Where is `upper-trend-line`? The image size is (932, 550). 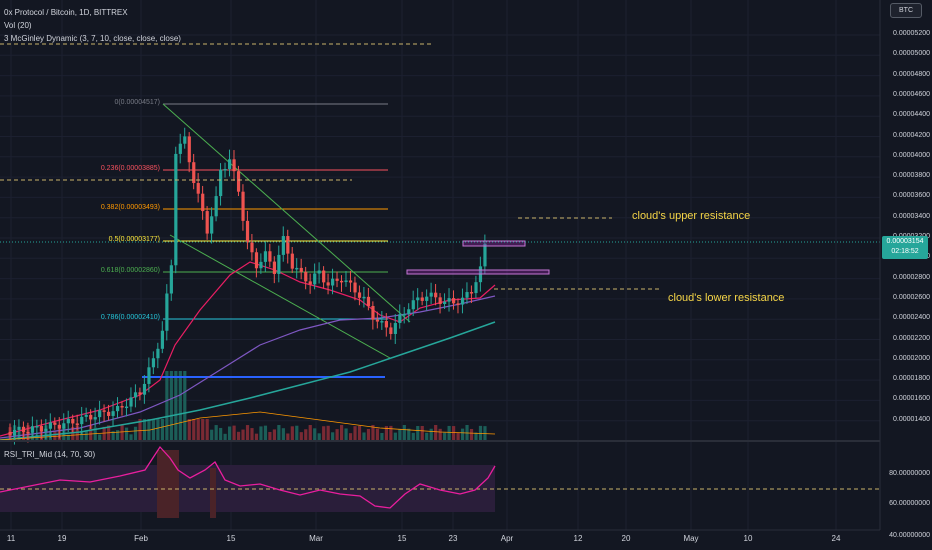
upper-trend-line is located at coordinates (286, 213).